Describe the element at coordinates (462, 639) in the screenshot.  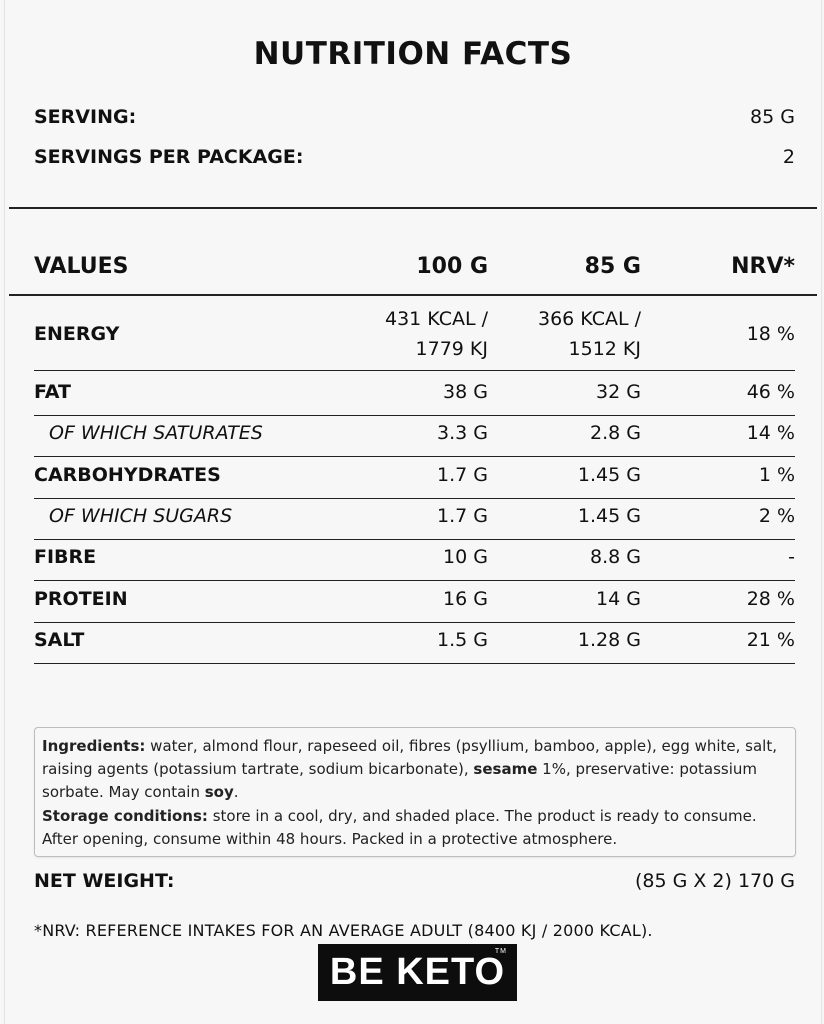
I see `value-100g: 1.5 G` at that location.